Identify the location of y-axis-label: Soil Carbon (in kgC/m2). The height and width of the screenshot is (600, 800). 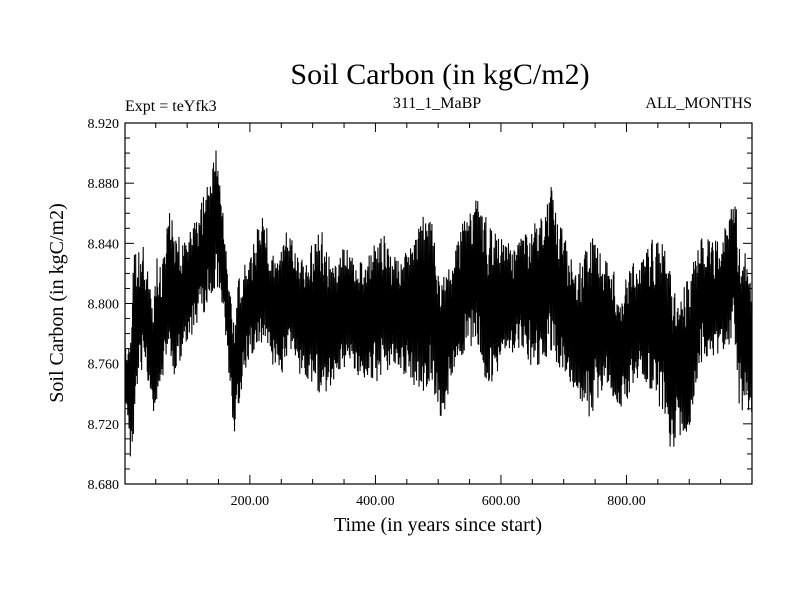
(57, 302).